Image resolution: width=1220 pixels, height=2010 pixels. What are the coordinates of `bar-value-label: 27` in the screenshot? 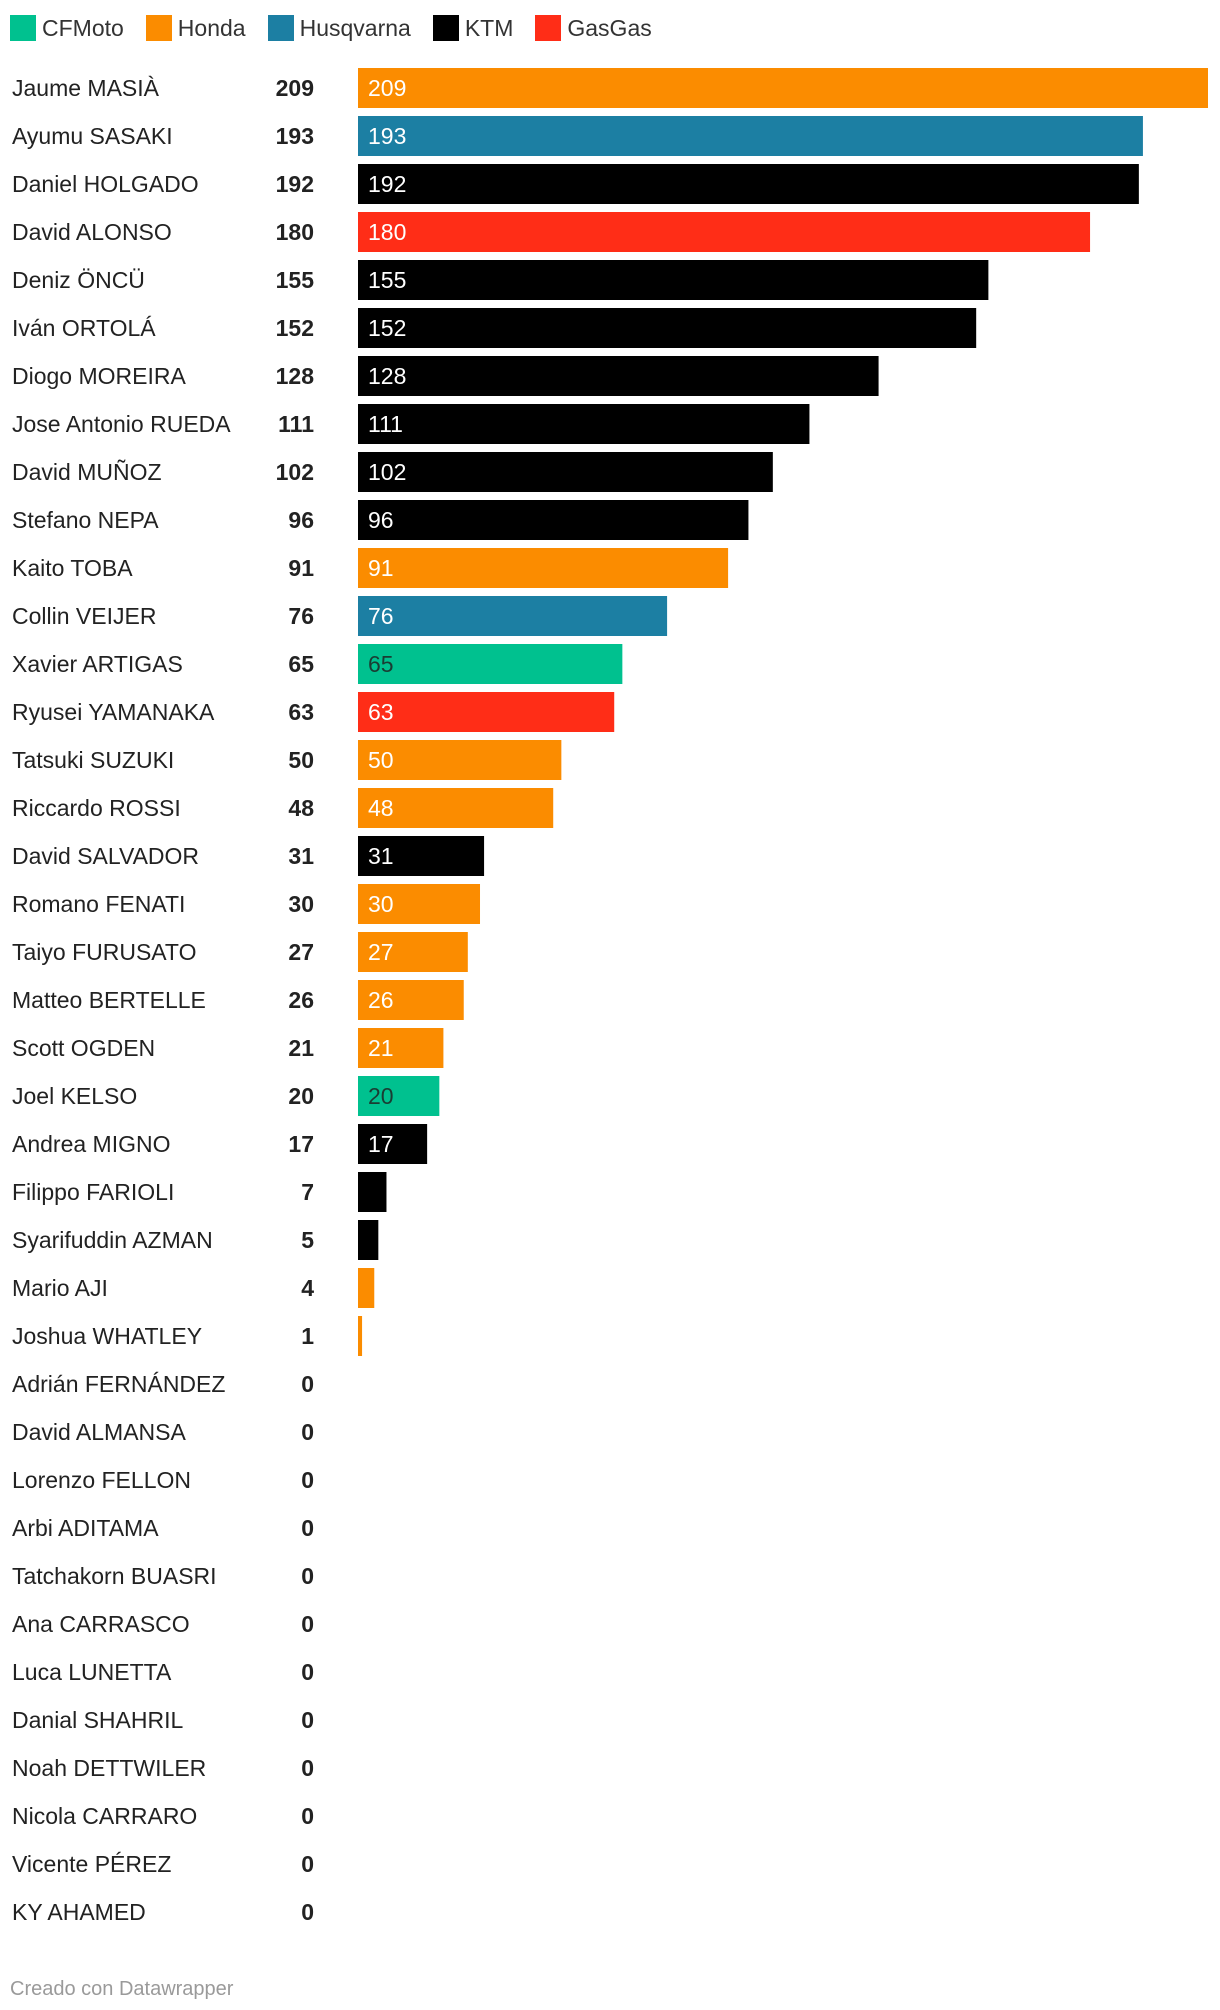 It's located at (381, 952).